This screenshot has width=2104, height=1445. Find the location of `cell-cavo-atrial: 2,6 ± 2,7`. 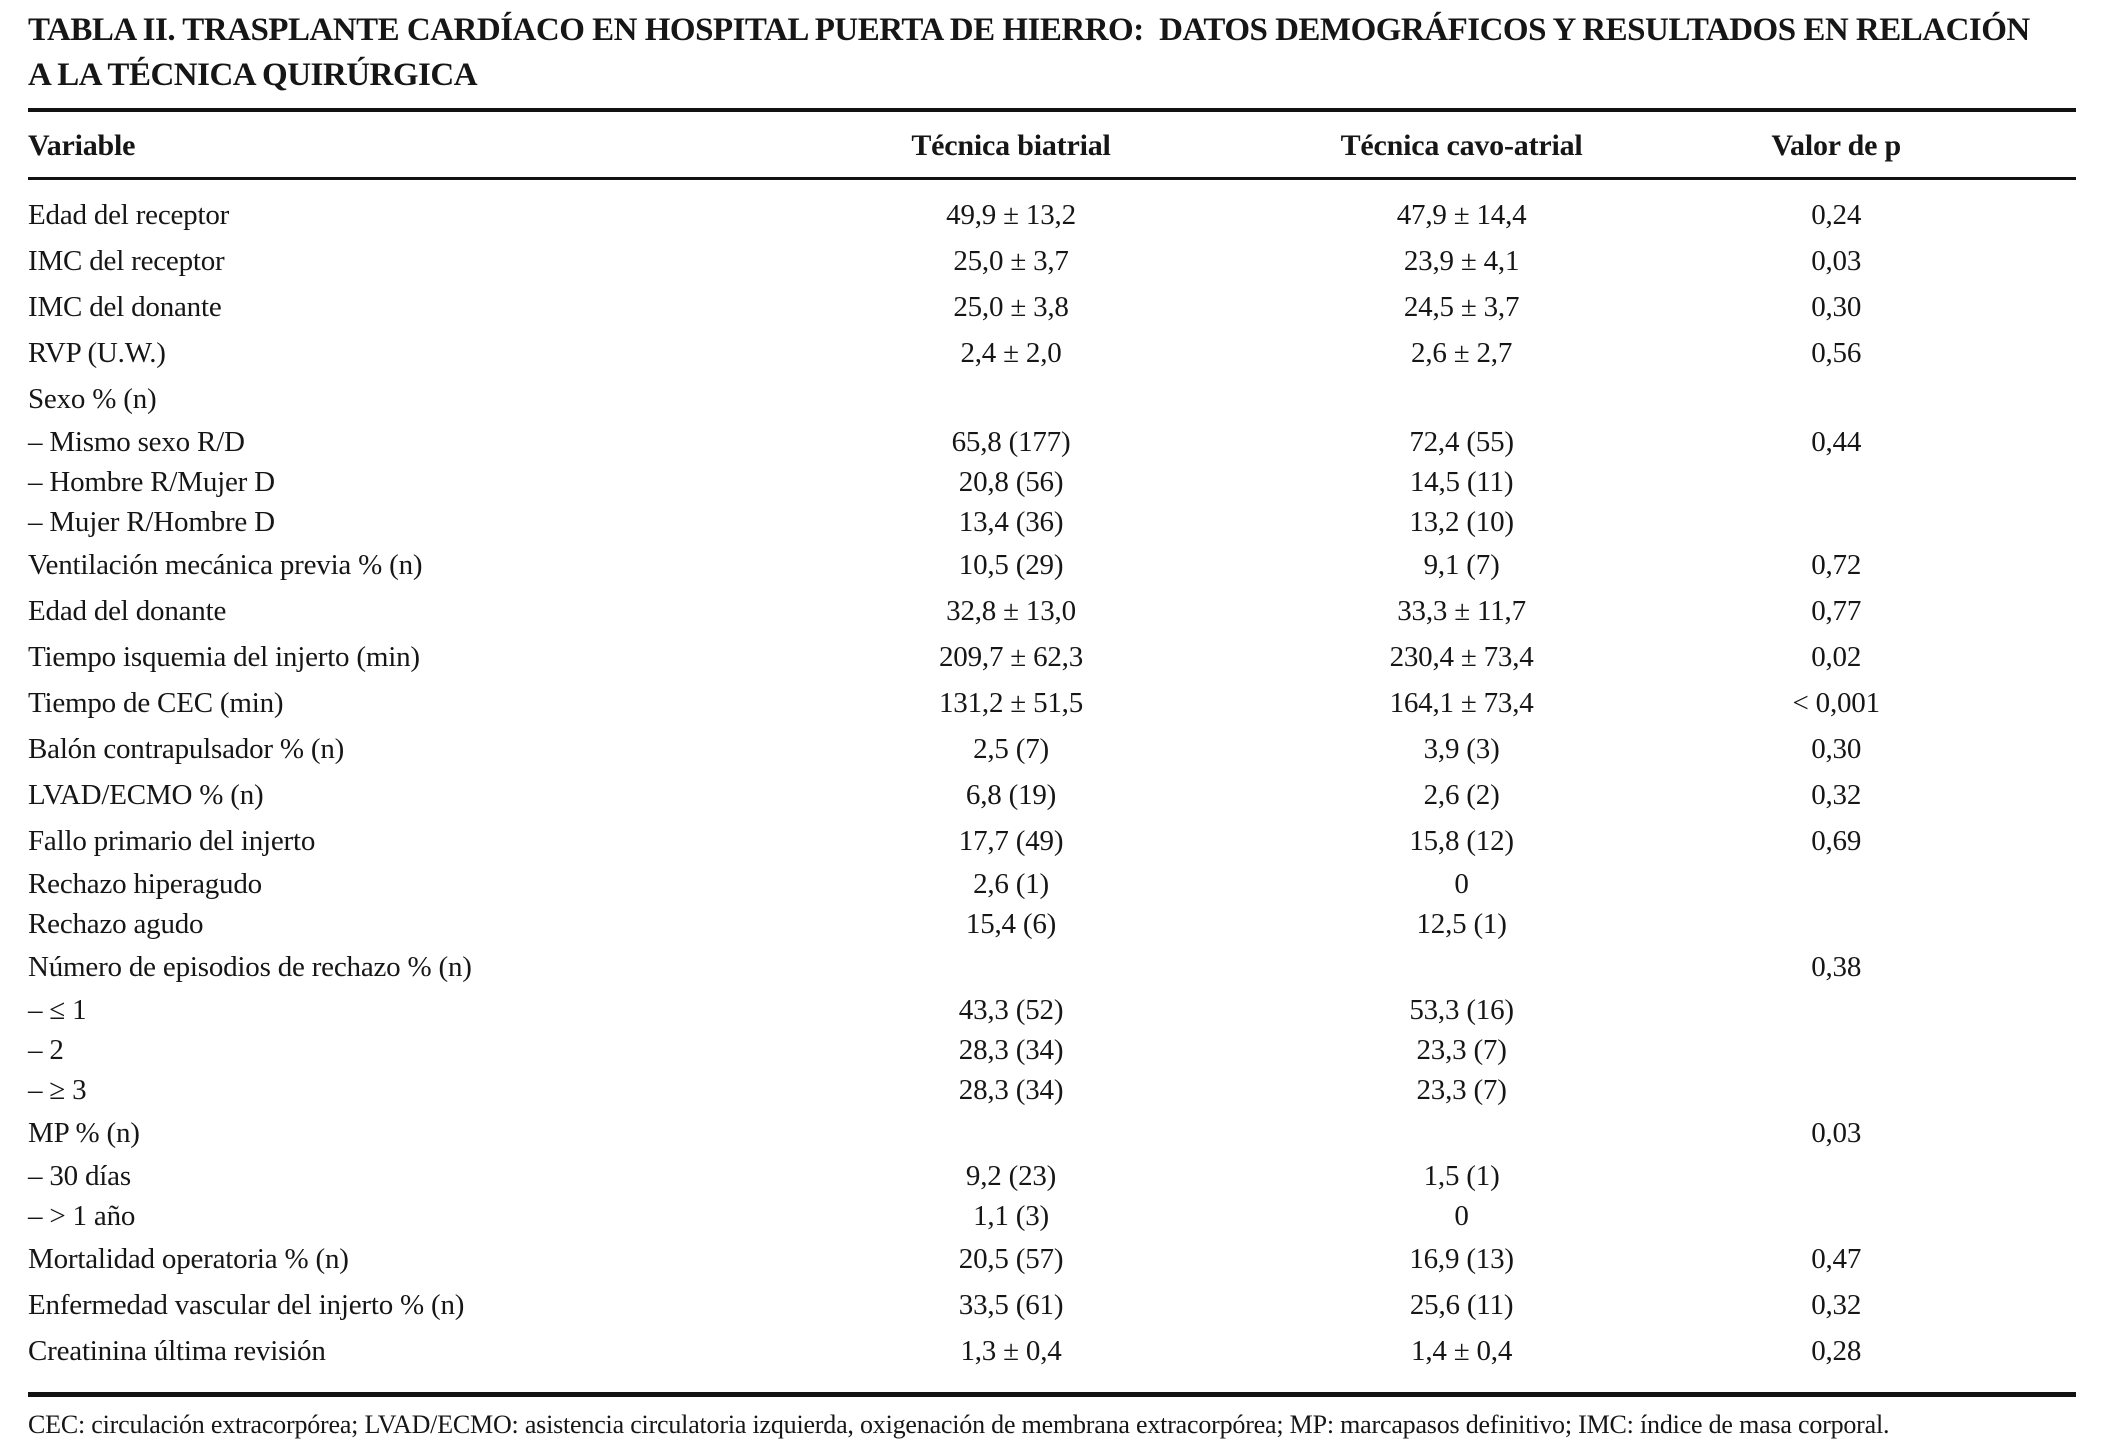

cell-cavo-atrial: 2,6 ± 2,7 is located at coordinates (1462, 352).